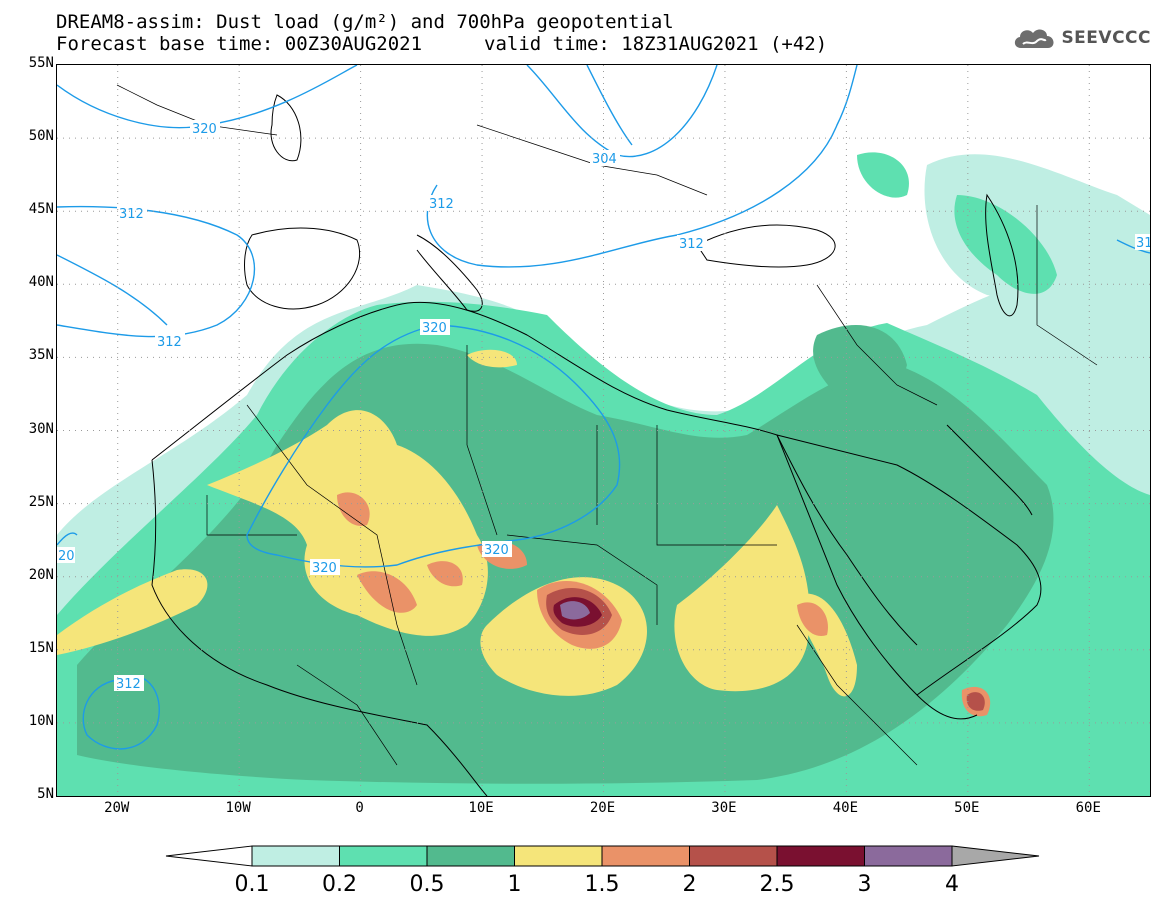  What do you see at coordinates (845, 808) in the screenshot?
I see `lon-label: 40E` at bounding box center [845, 808].